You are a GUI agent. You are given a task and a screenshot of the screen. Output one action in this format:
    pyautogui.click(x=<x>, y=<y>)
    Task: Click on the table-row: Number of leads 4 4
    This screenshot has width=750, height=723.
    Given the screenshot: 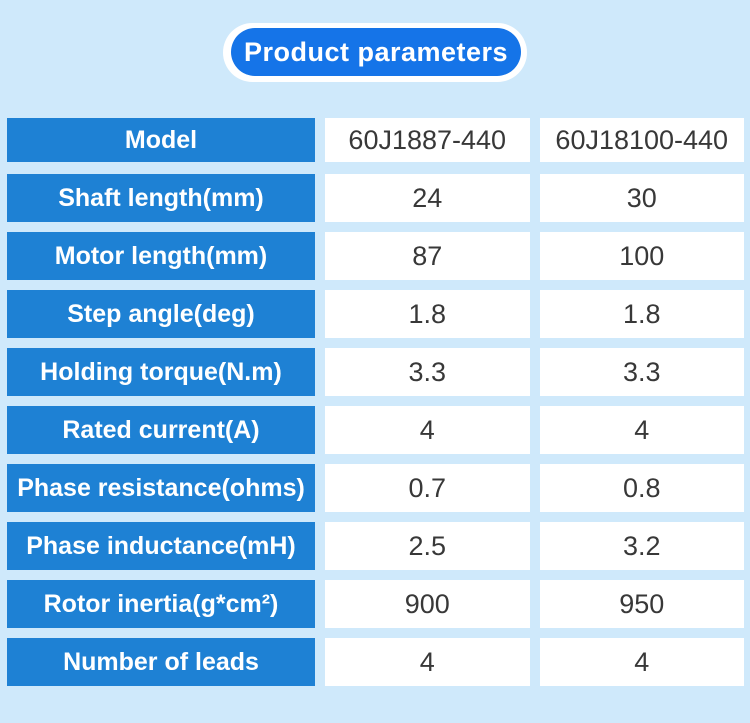 What is the action you would take?
    pyautogui.click(x=375, y=662)
    